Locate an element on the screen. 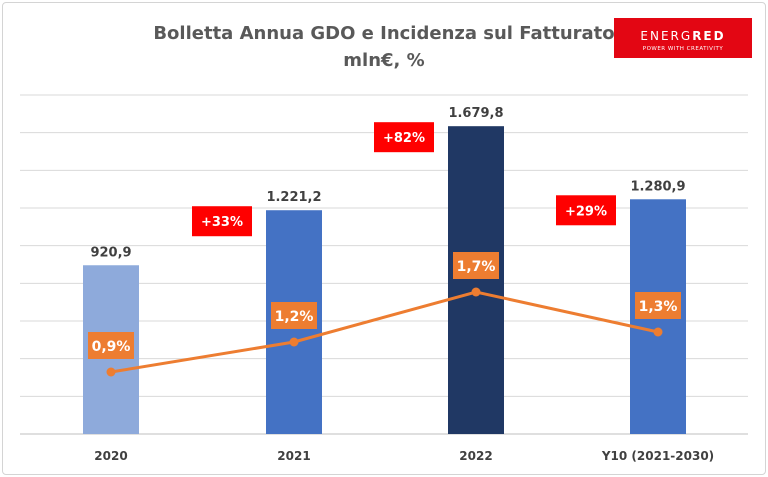  energred-logo: ENERGRED POWER WITH CREATIVITY is located at coordinates (683, 38).